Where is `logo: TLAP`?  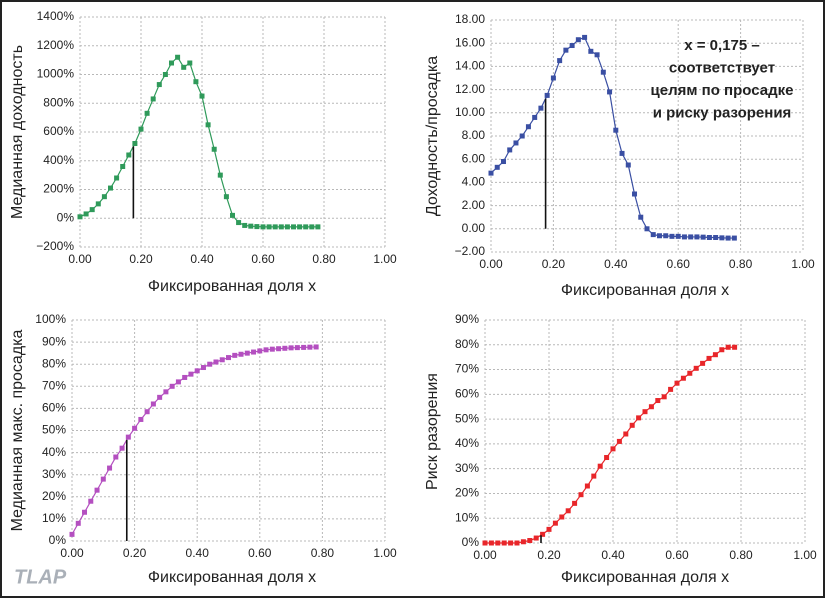
logo: TLAP is located at coordinates (40, 577).